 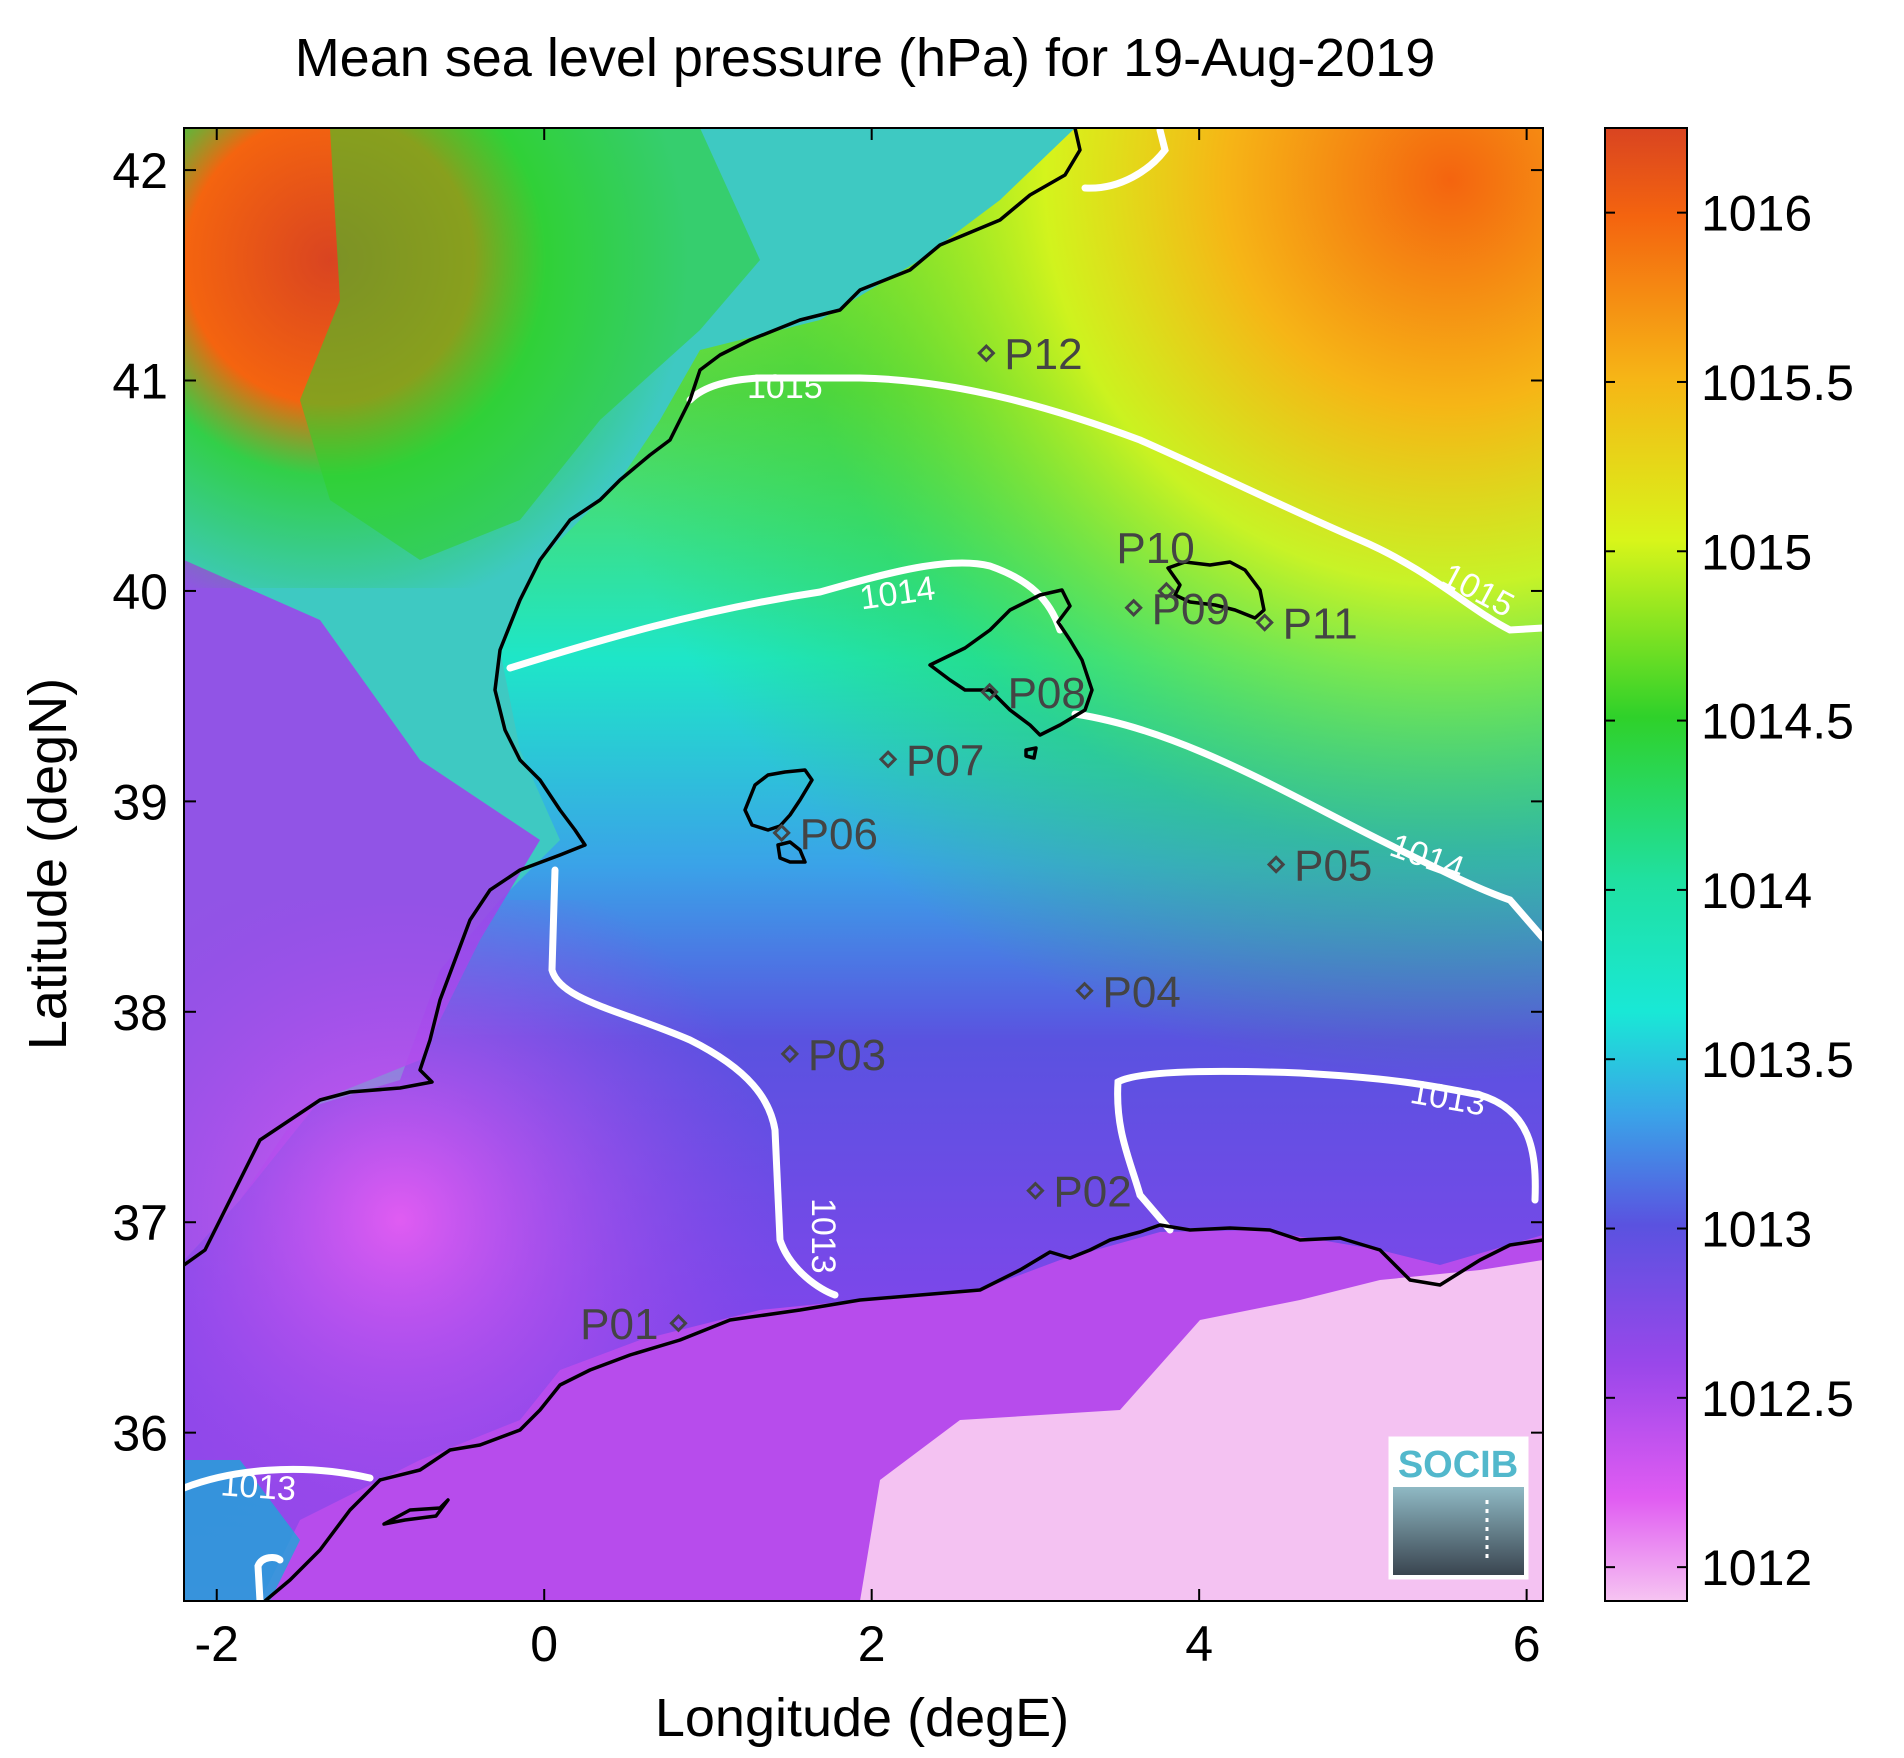 What do you see at coordinates (1458, 1531) in the screenshot?
I see `logo-image` at bounding box center [1458, 1531].